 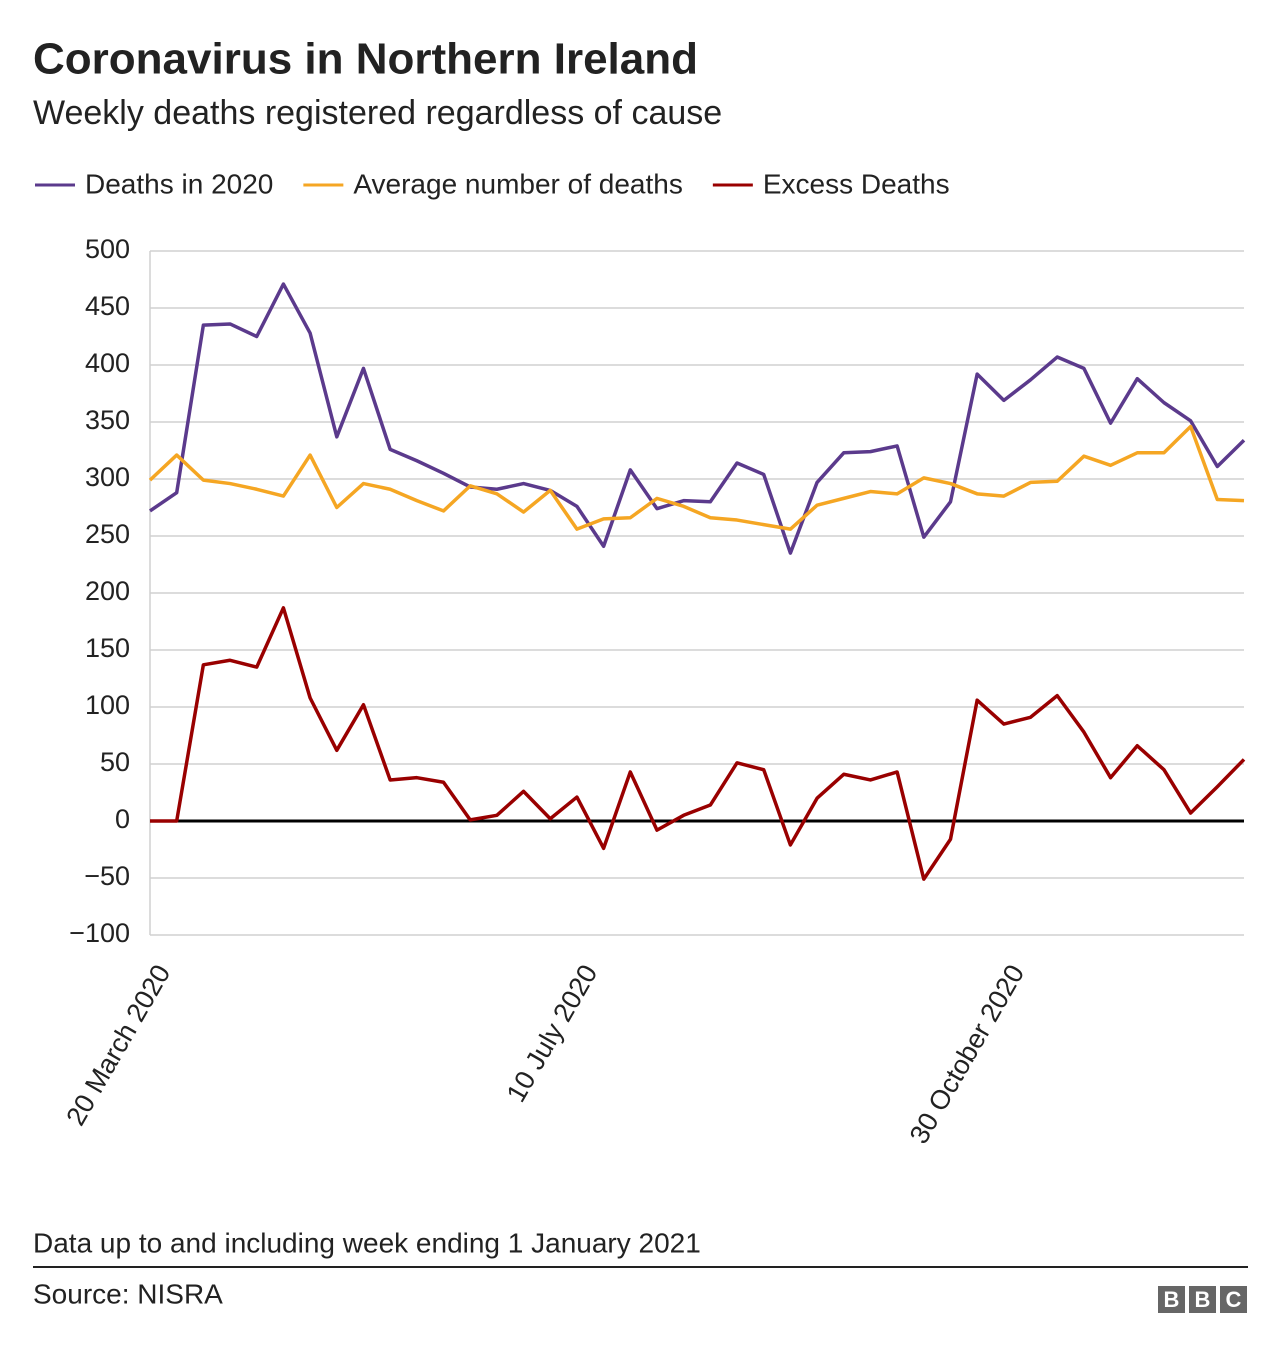 What do you see at coordinates (107, 591) in the screenshot?
I see `y-tick-label: 200` at bounding box center [107, 591].